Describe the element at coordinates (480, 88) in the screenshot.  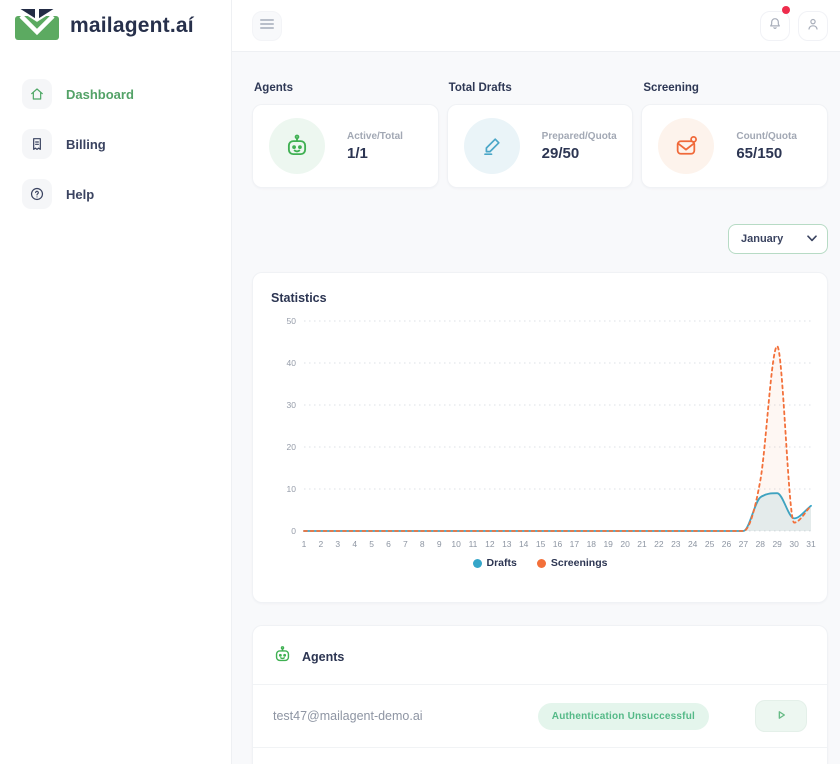
I see `stat-section-title: Total Drafts` at that location.